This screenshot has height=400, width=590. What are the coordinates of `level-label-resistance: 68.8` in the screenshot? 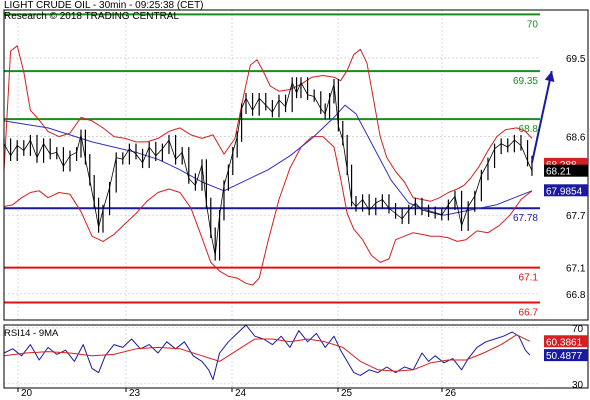 It's located at (529, 129).